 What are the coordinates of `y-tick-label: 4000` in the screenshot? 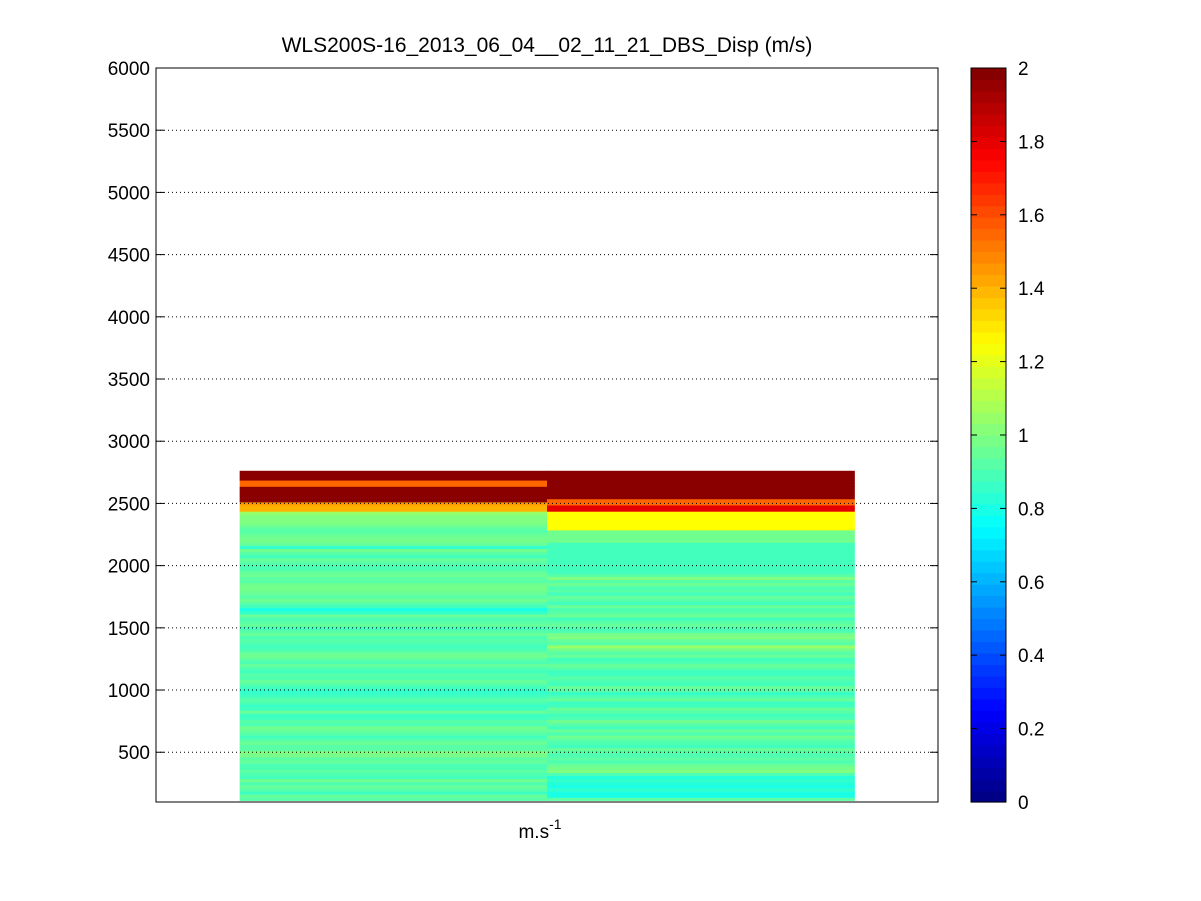 It's located at (129, 318).